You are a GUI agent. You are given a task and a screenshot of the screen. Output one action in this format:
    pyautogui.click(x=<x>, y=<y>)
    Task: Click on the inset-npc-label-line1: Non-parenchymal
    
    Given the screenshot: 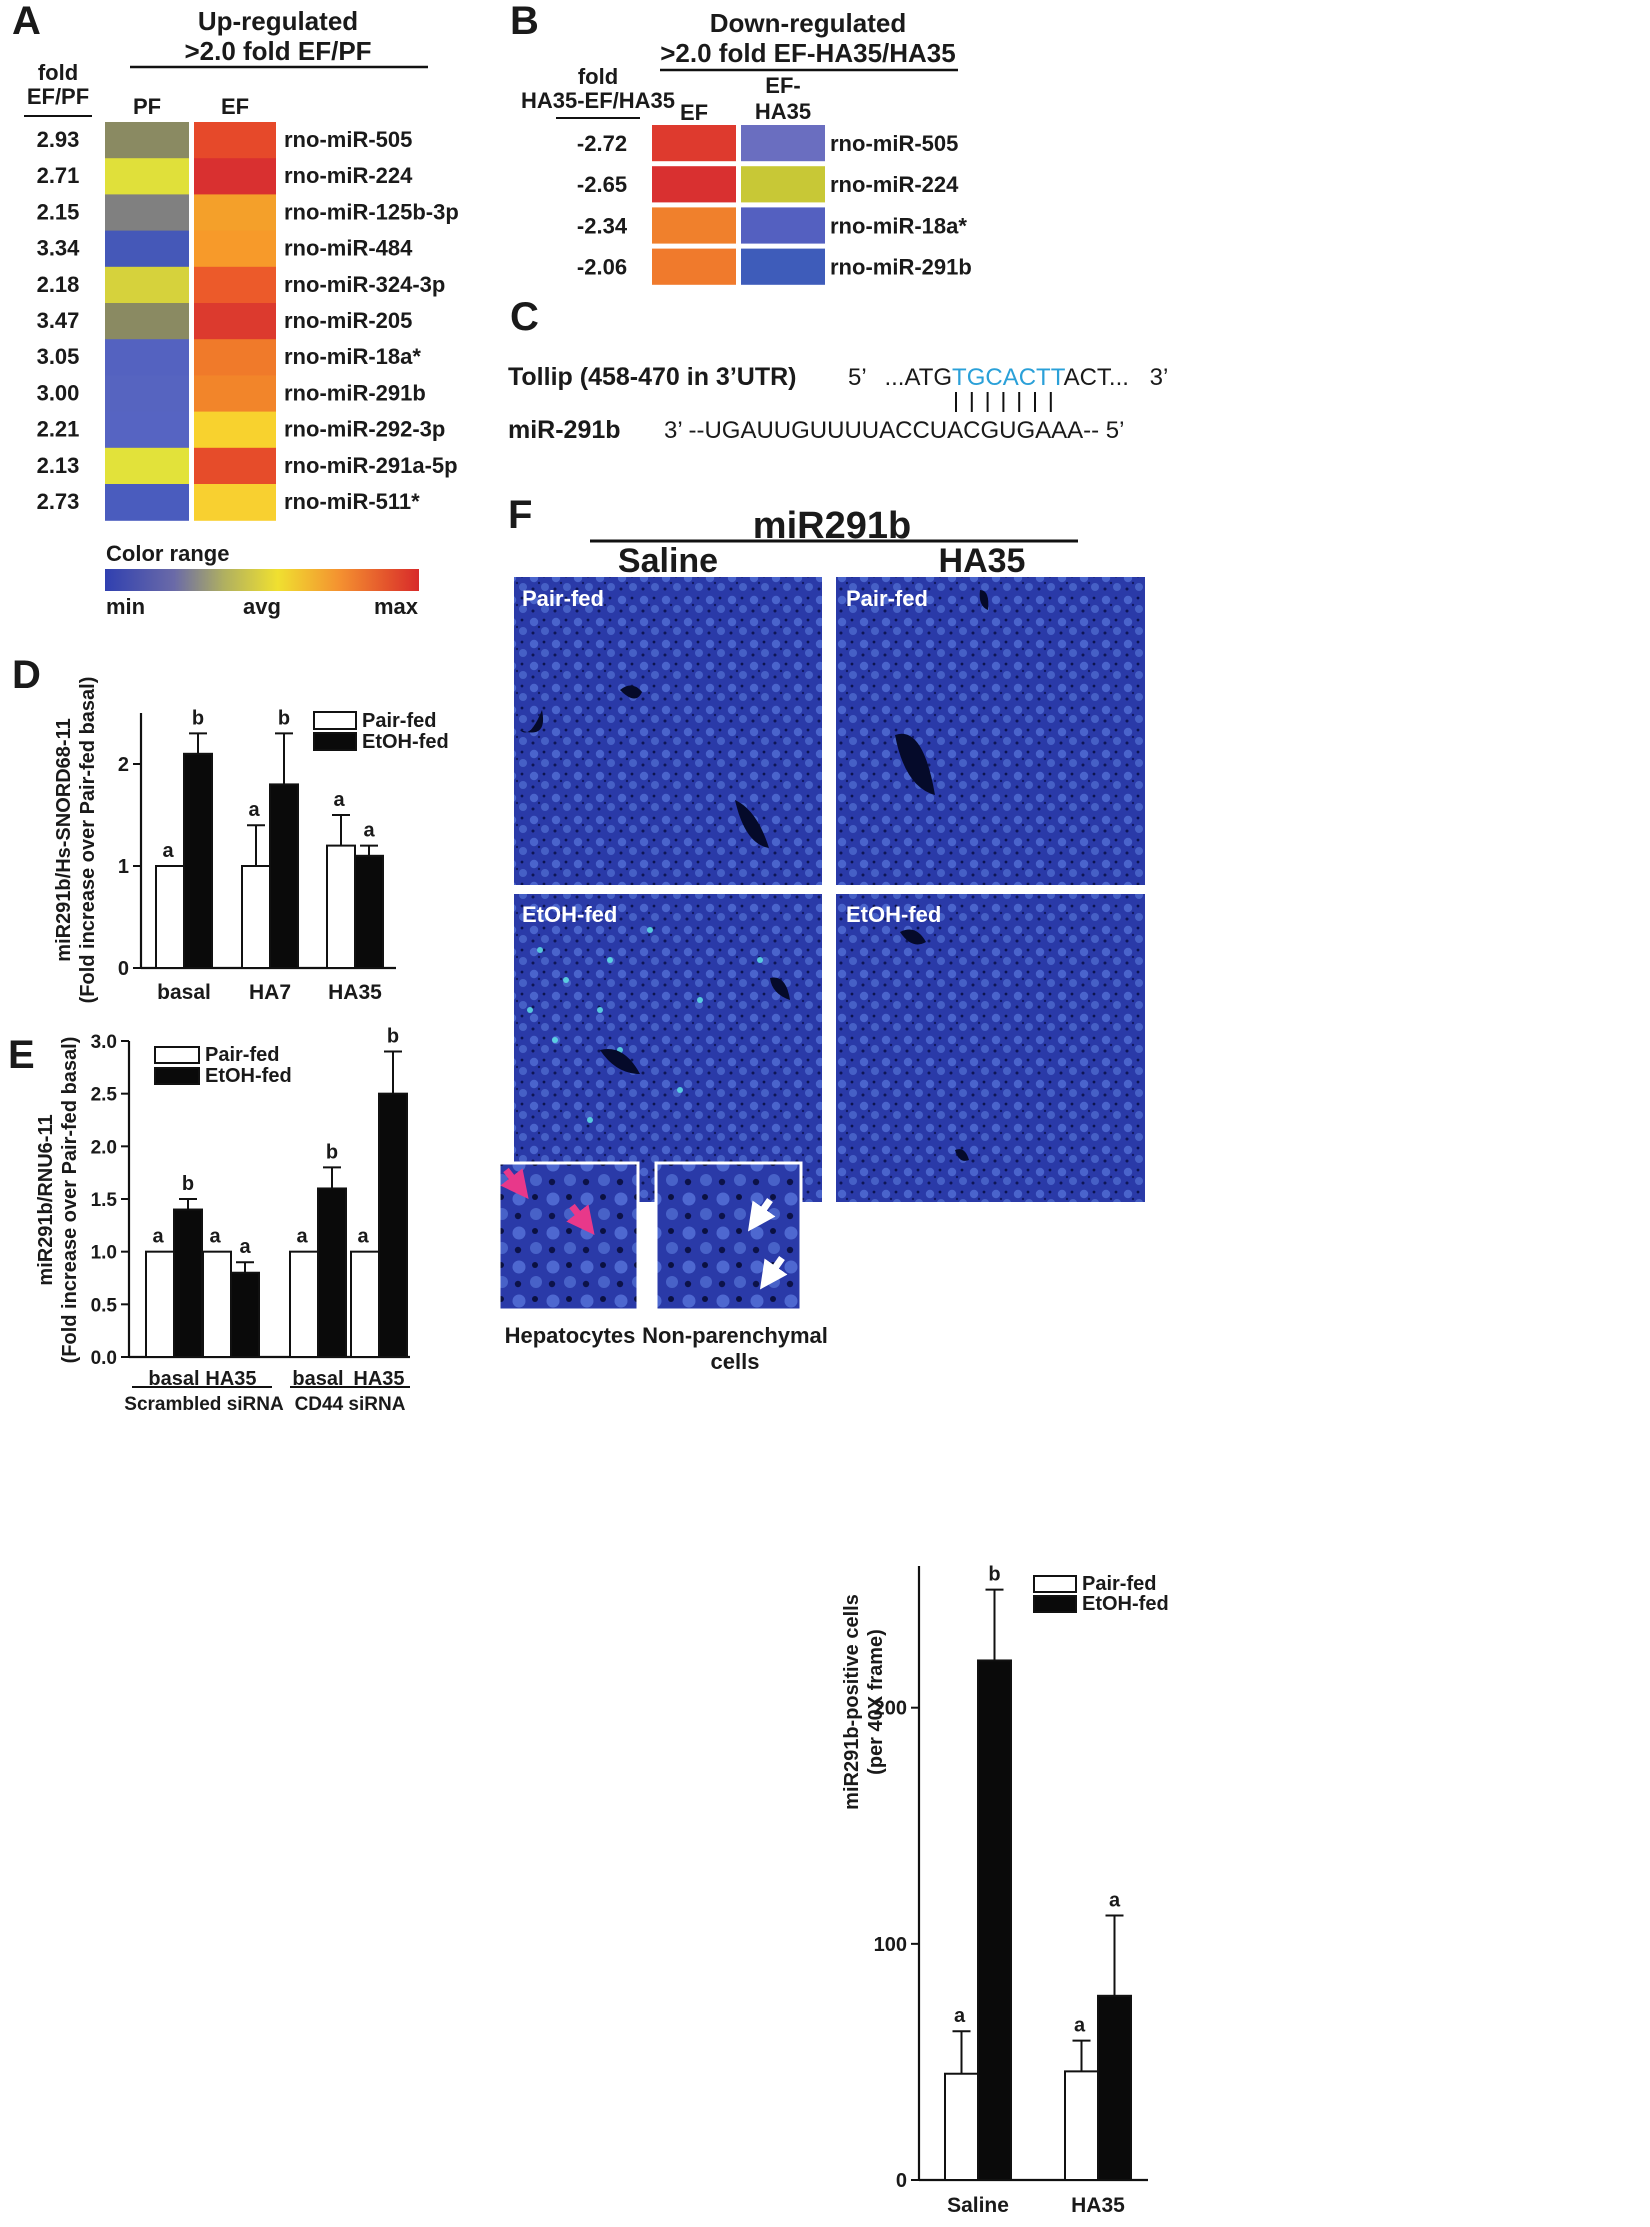 What is the action you would take?
    pyautogui.click(x=735, y=1335)
    